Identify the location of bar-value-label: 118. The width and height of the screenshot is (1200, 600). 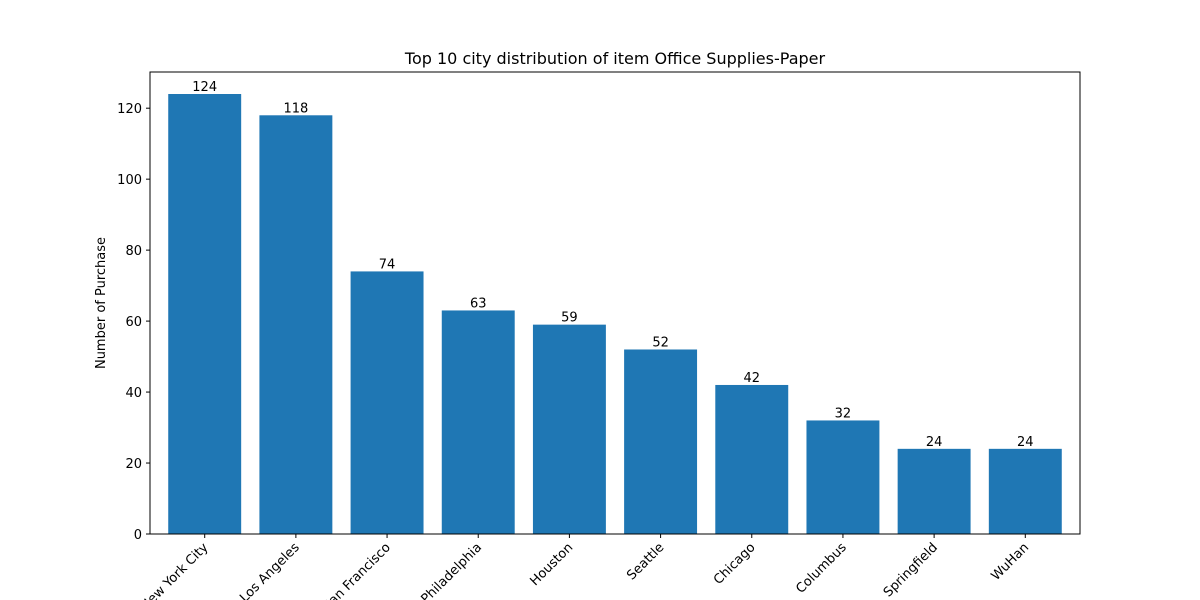
(295, 108).